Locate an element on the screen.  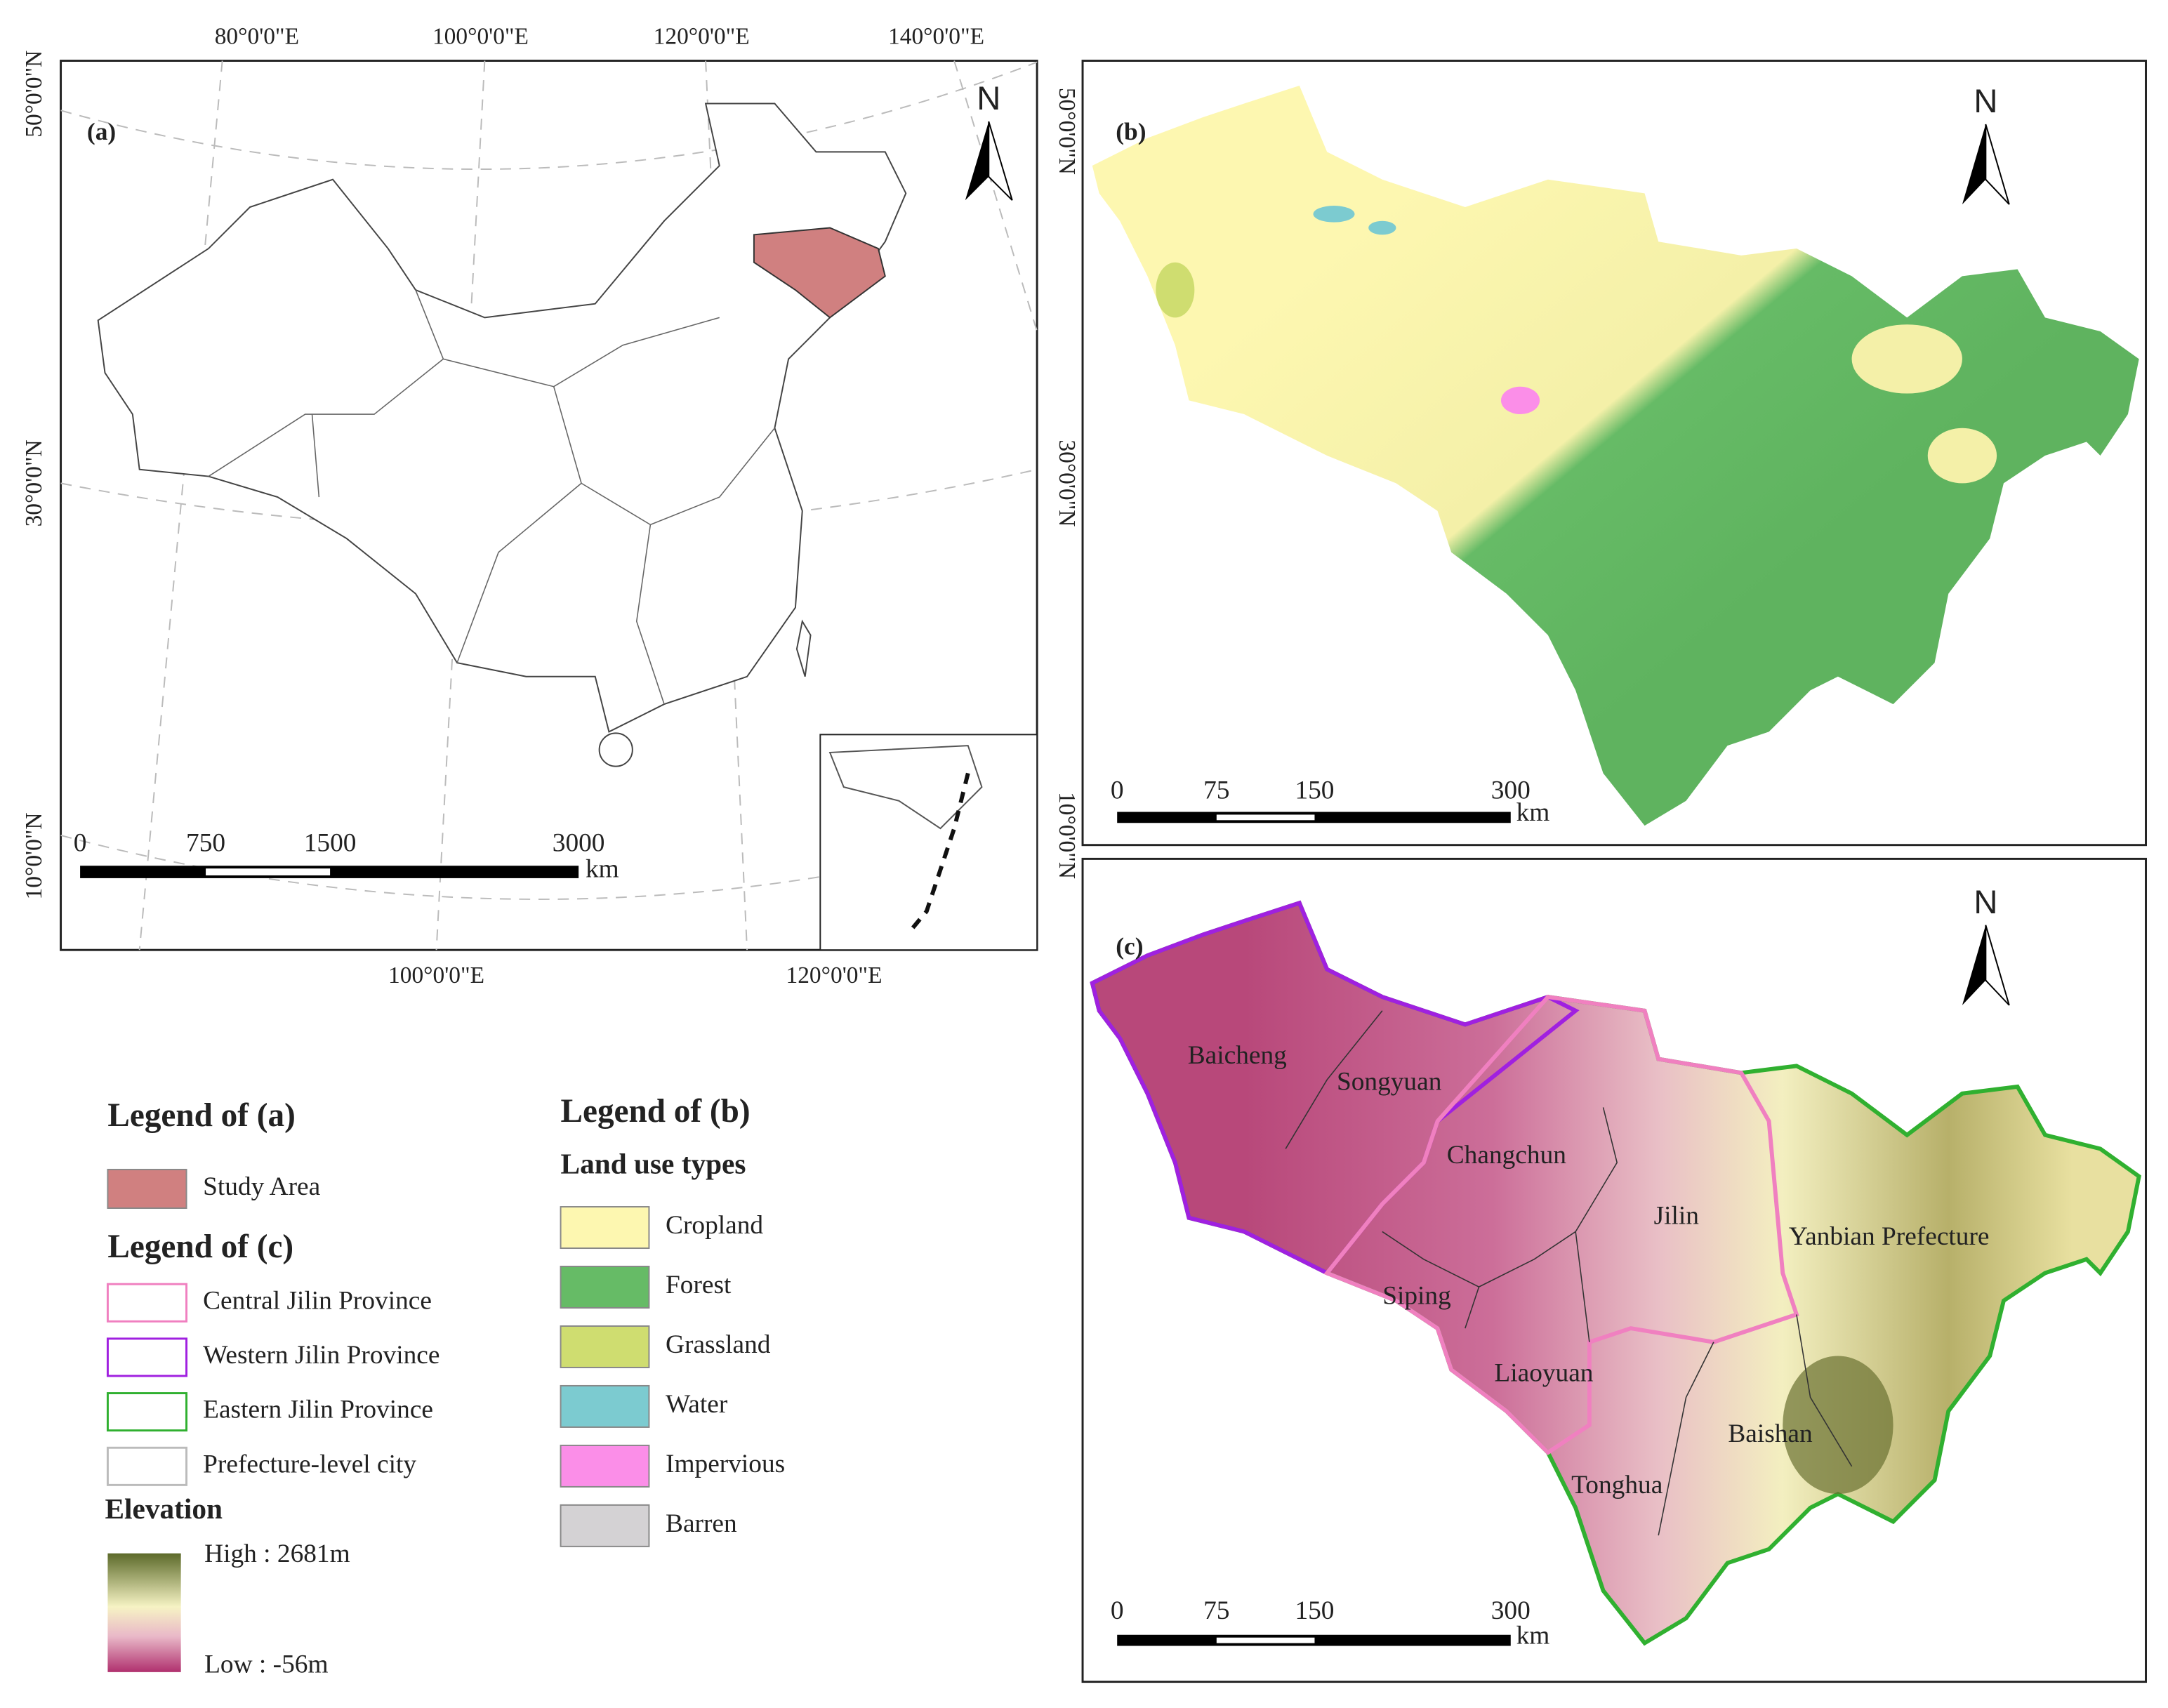
legend-label: Barren is located at coordinates (701, 1523).